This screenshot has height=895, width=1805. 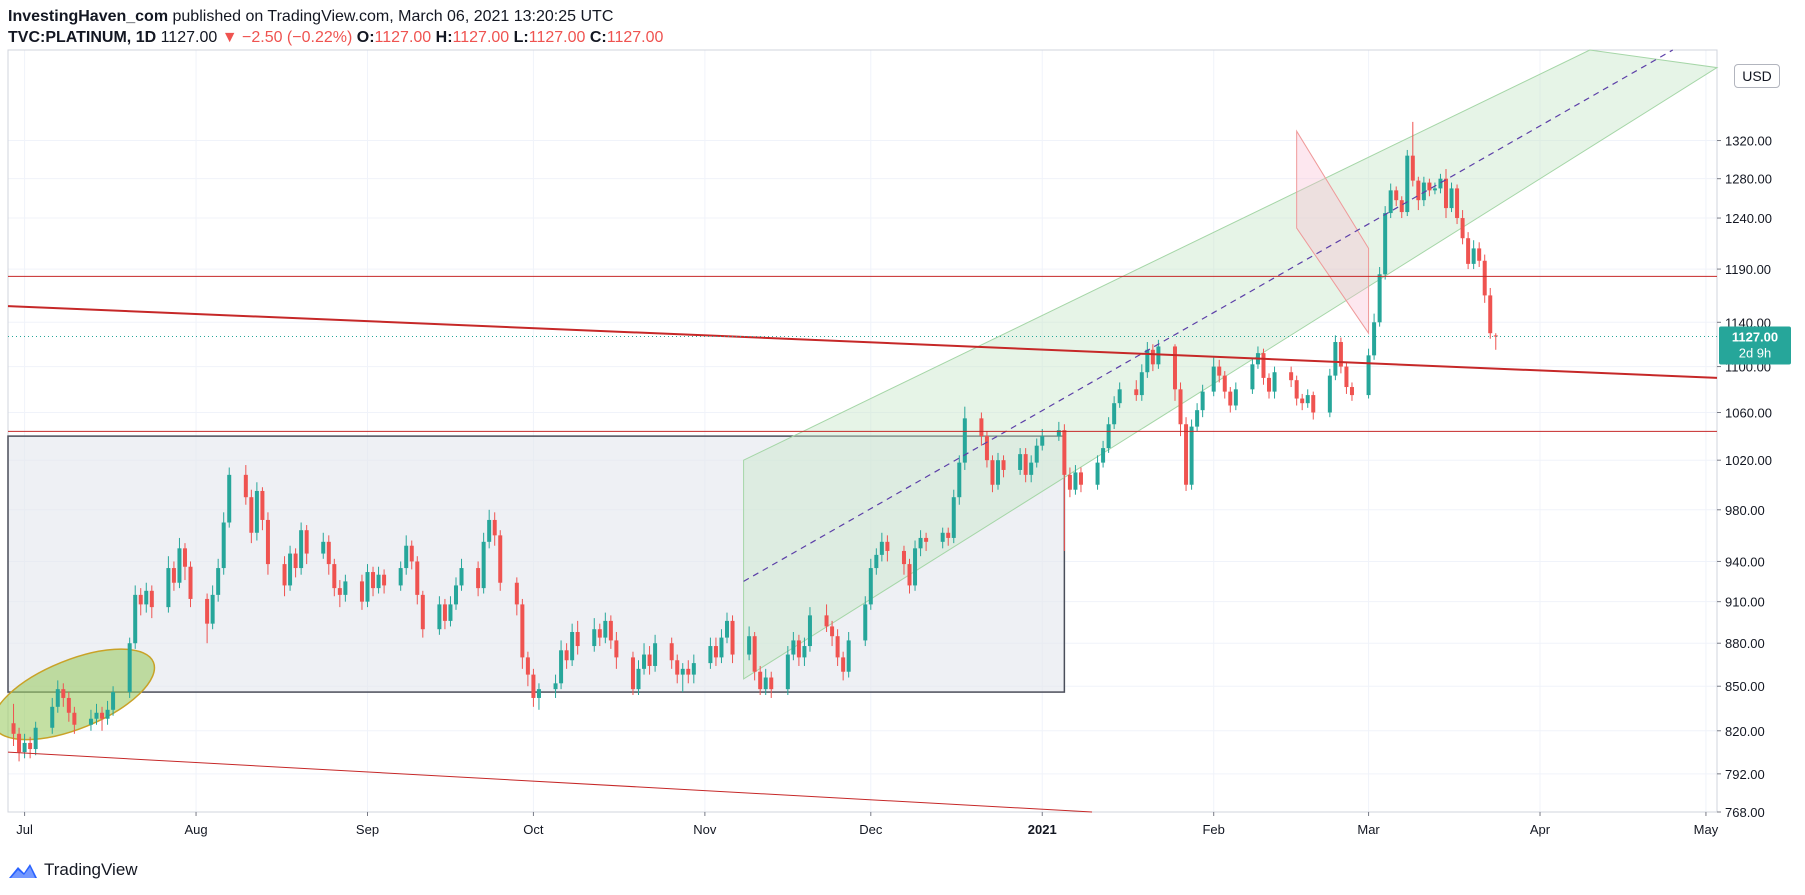 What do you see at coordinates (1757, 76) in the screenshot?
I see `currency-button: USD` at bounding box center [1757, 76].